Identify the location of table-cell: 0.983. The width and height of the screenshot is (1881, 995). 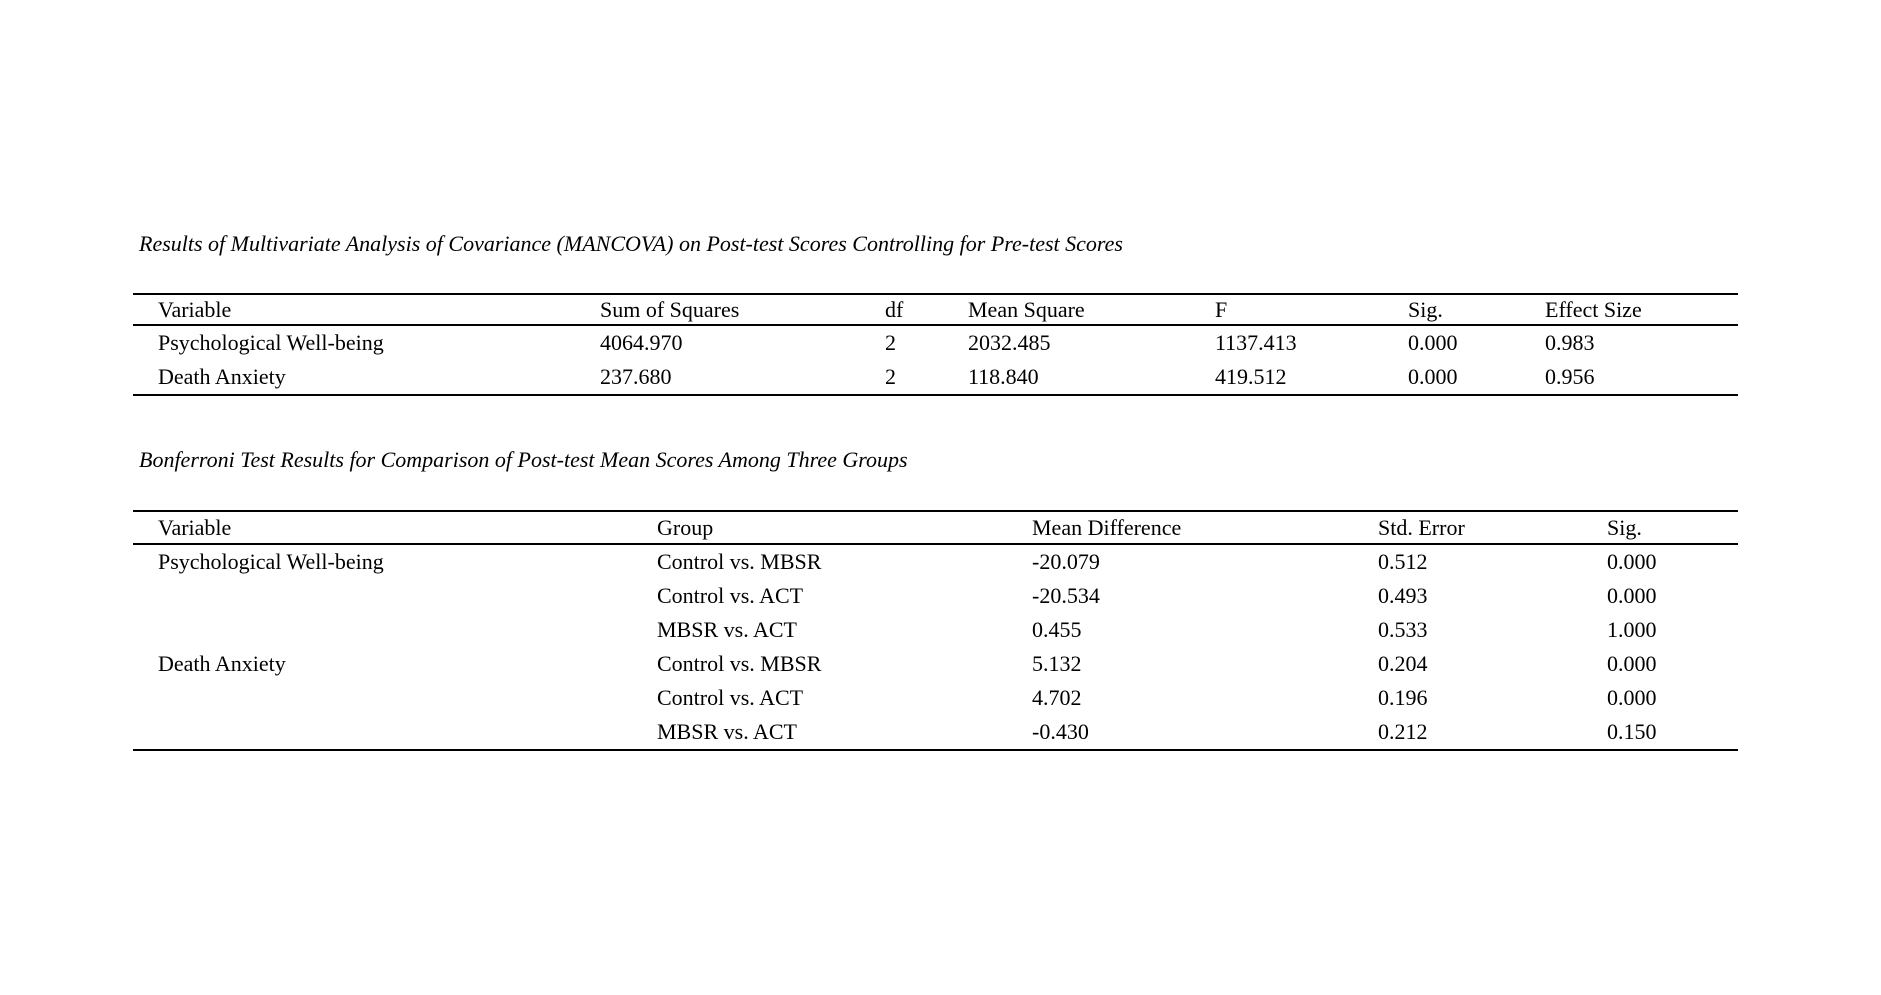
(1570, 342).